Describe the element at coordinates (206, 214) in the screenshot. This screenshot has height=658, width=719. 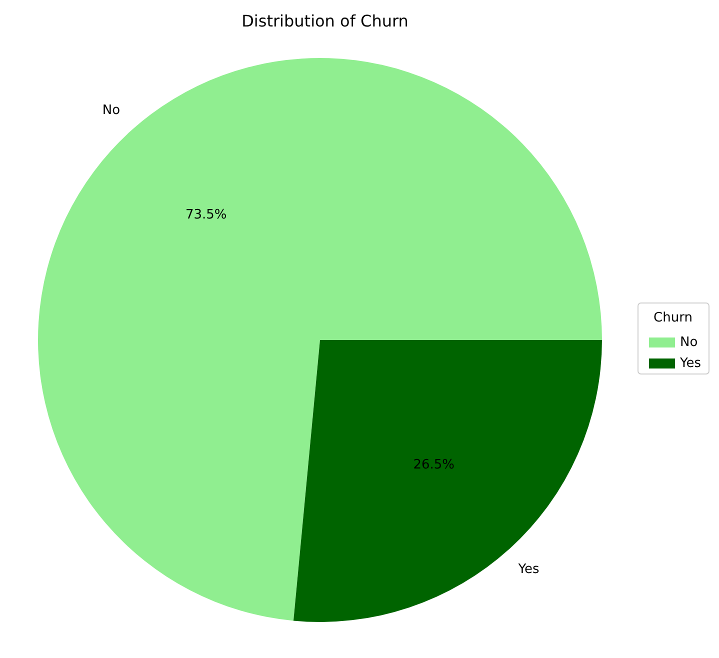
I see `data-label: 73.5%` at that location.